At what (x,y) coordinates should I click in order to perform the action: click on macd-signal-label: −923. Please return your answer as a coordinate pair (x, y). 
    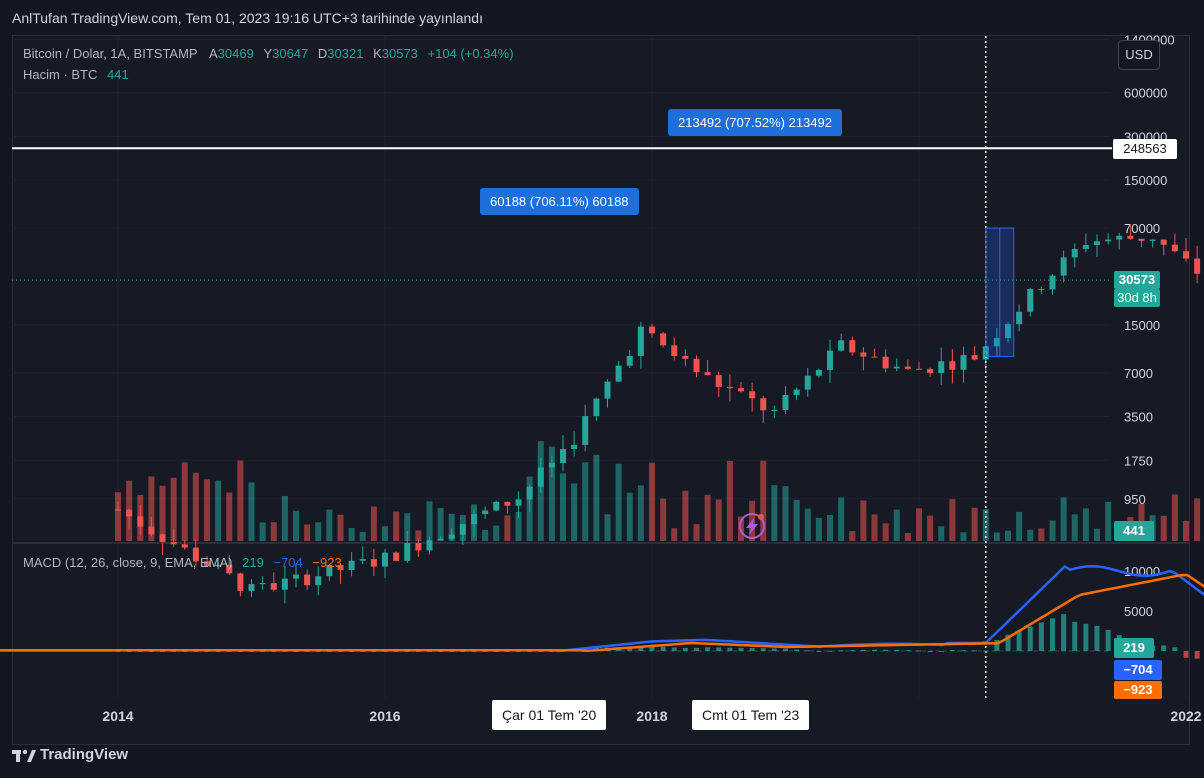
    Looking at the image, I should click on (1138, 690).